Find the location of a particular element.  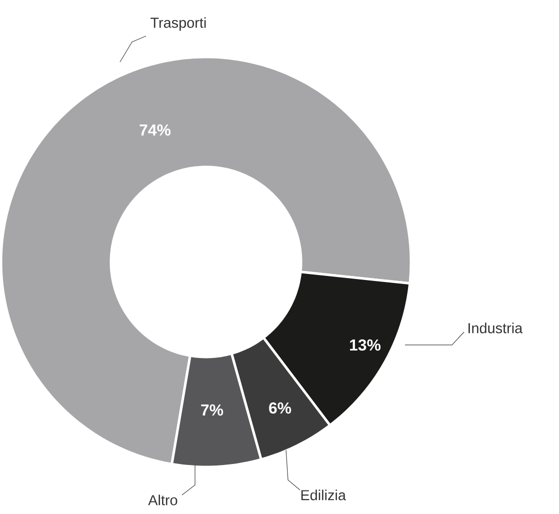

slice-label: Edilizia is located at coordinates (323, 495).